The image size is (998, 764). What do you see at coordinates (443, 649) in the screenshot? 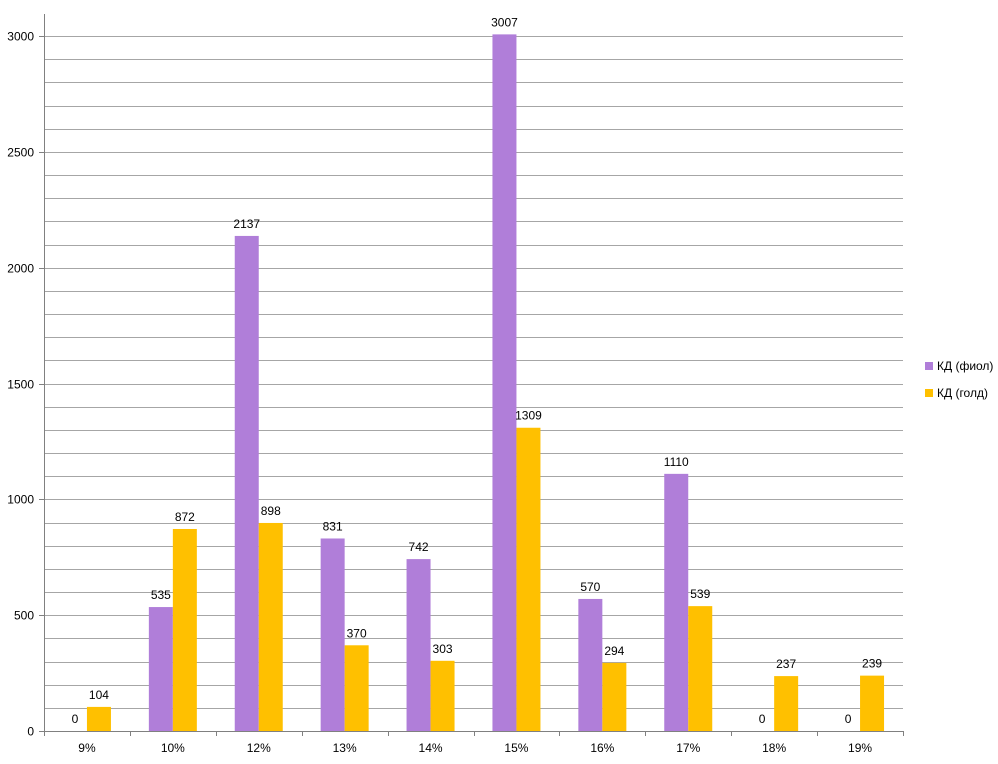
I see `data-label: 303` at bounding box center [443, 649].